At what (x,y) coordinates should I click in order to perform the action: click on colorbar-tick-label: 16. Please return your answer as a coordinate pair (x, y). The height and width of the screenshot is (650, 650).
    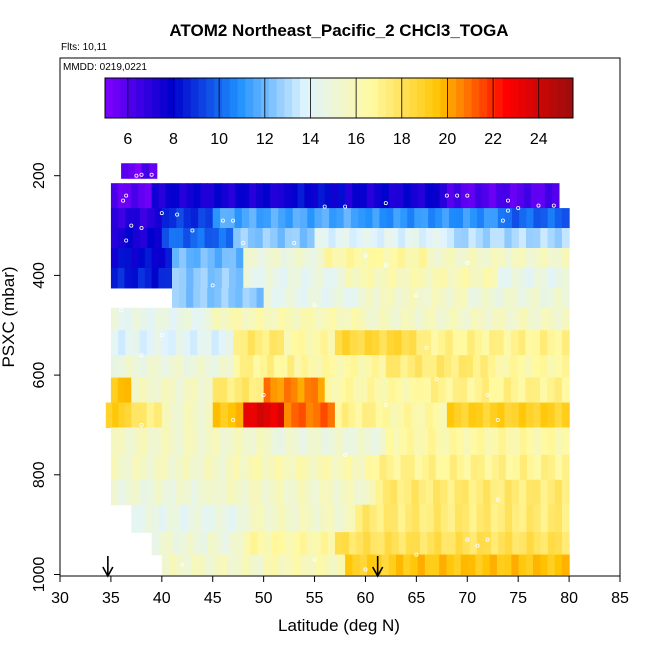
    Looking at the image, I should click on (356, 139).